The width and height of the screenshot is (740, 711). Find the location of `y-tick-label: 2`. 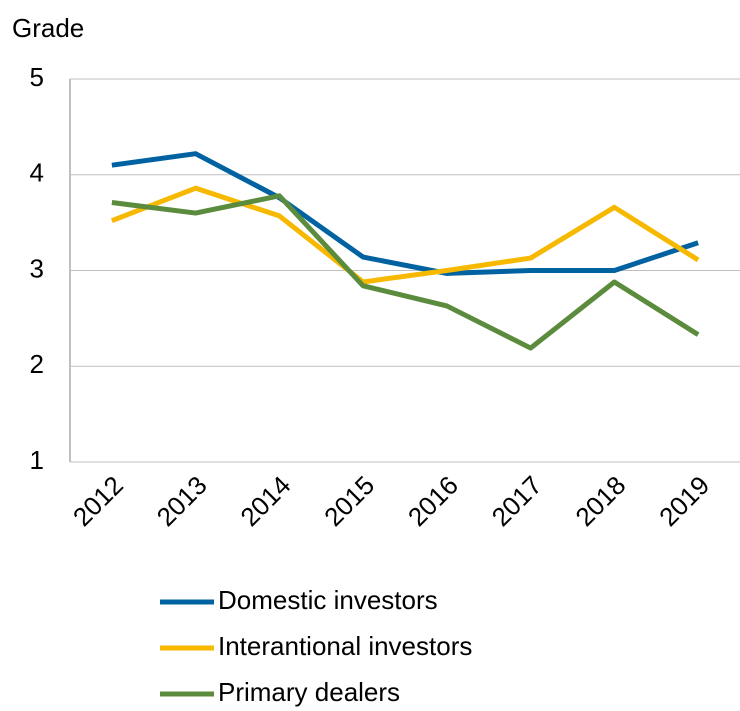

y-tick-label: 2 is located at coordinates (37, 364).